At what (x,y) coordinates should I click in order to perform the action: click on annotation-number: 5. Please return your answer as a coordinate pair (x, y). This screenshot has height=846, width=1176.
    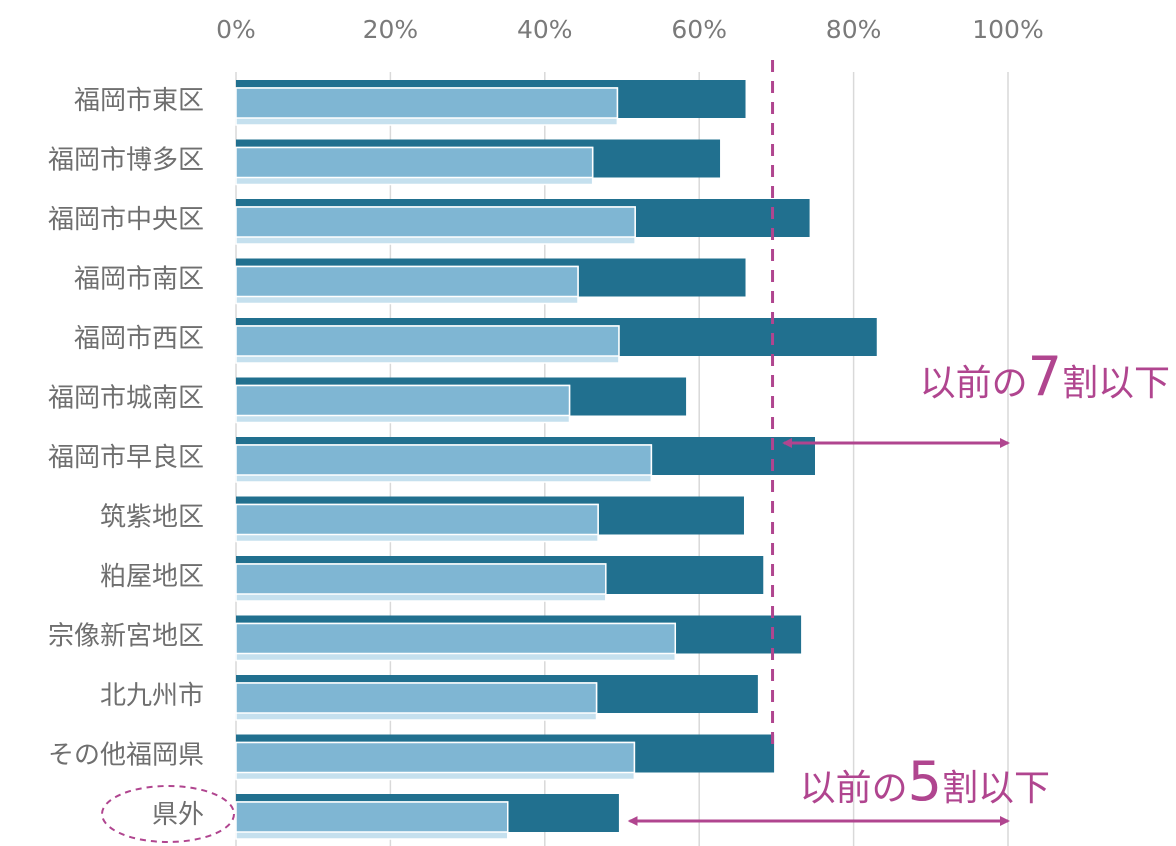
    Looking at the image, I should click on (925, 781).